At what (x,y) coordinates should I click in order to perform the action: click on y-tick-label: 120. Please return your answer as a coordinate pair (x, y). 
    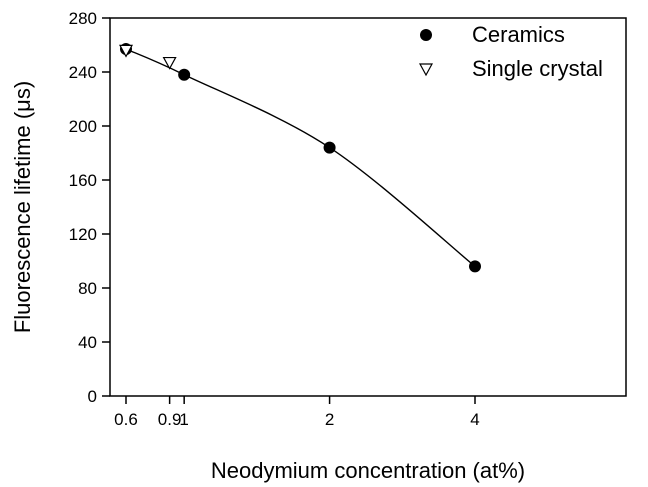
    Looking at the image, I should click on (83, 234).